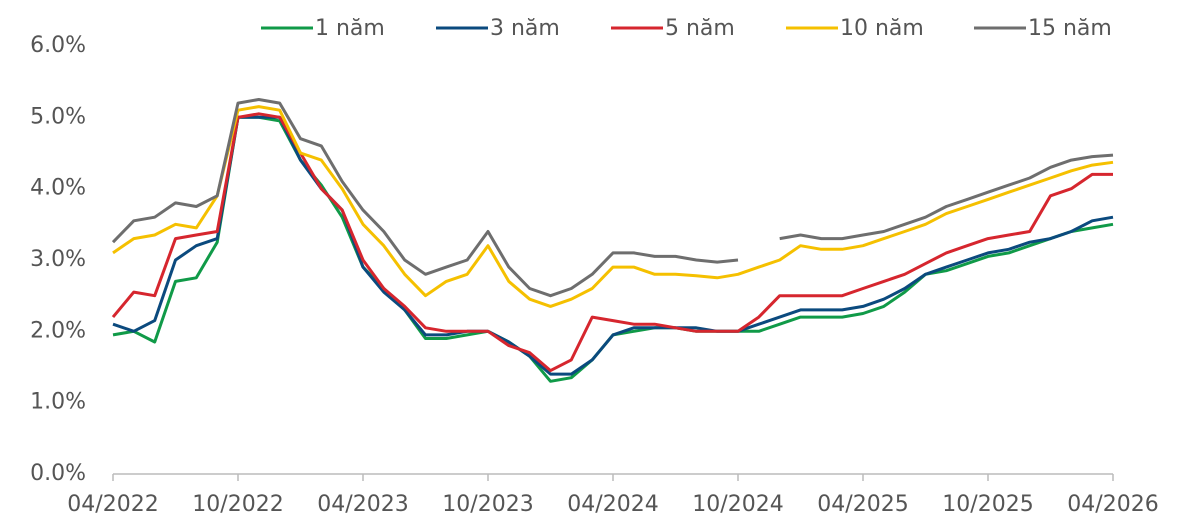 The width and height of the screenshot is (1183, 523). What do you see at coordinates (862, 504) in the screenshot?
I see `x-tick-label: 04/2025` at bounding box center [862, 504].